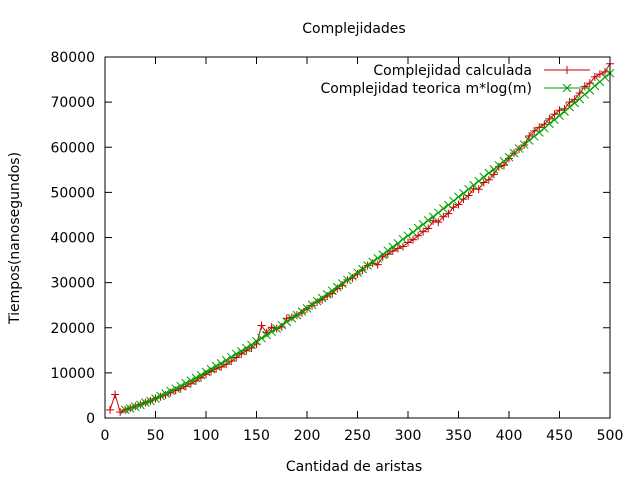 The image size is (640, 480). What do you see at coordinates (458, 436) in the screenshot?
I see `x-tick-label: 350` at bounding box center [458, 436].